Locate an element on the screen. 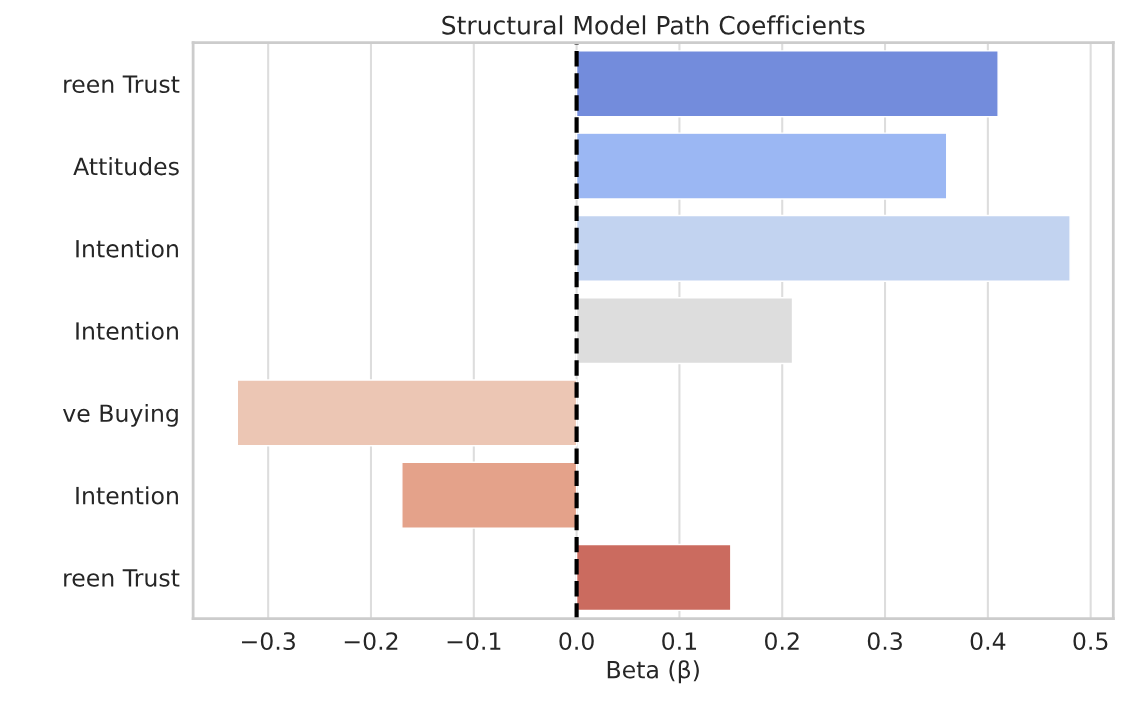  x-tick-label: 0.1 is located at coordinates (679, 641).